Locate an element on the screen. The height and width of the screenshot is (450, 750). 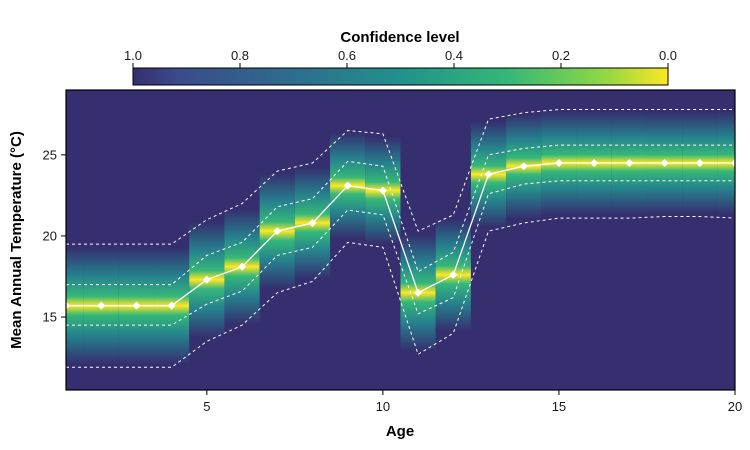
colorbar-tick-label: 0.6 is located at coordinates (347, 55).